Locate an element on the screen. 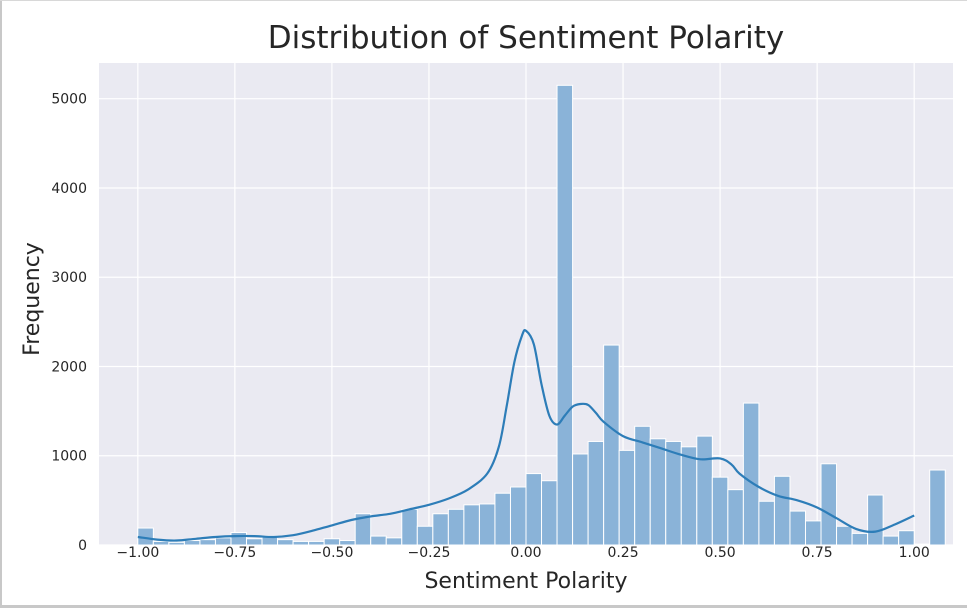 This screenshot has height=608, width=967. x-tick-label: −1.00 is located at coordinates (137, 553).